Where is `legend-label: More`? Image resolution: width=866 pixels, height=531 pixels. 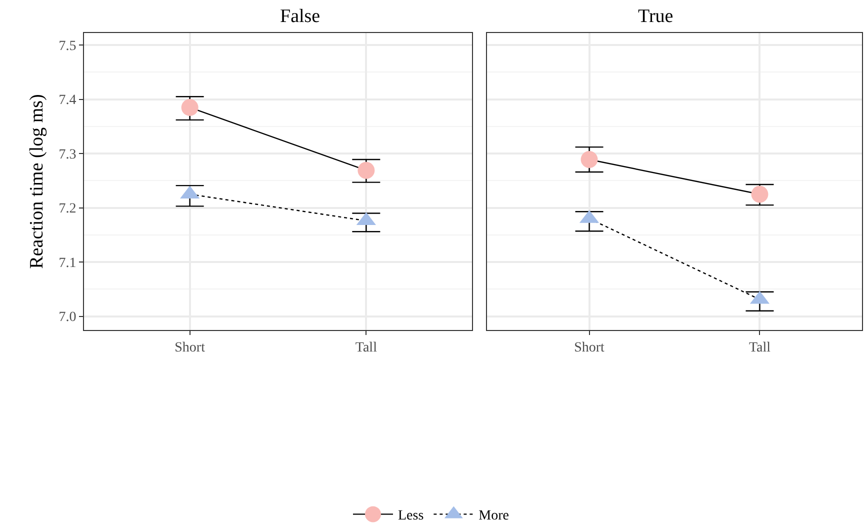 legend-label: More is located at coordinates (493, 516).